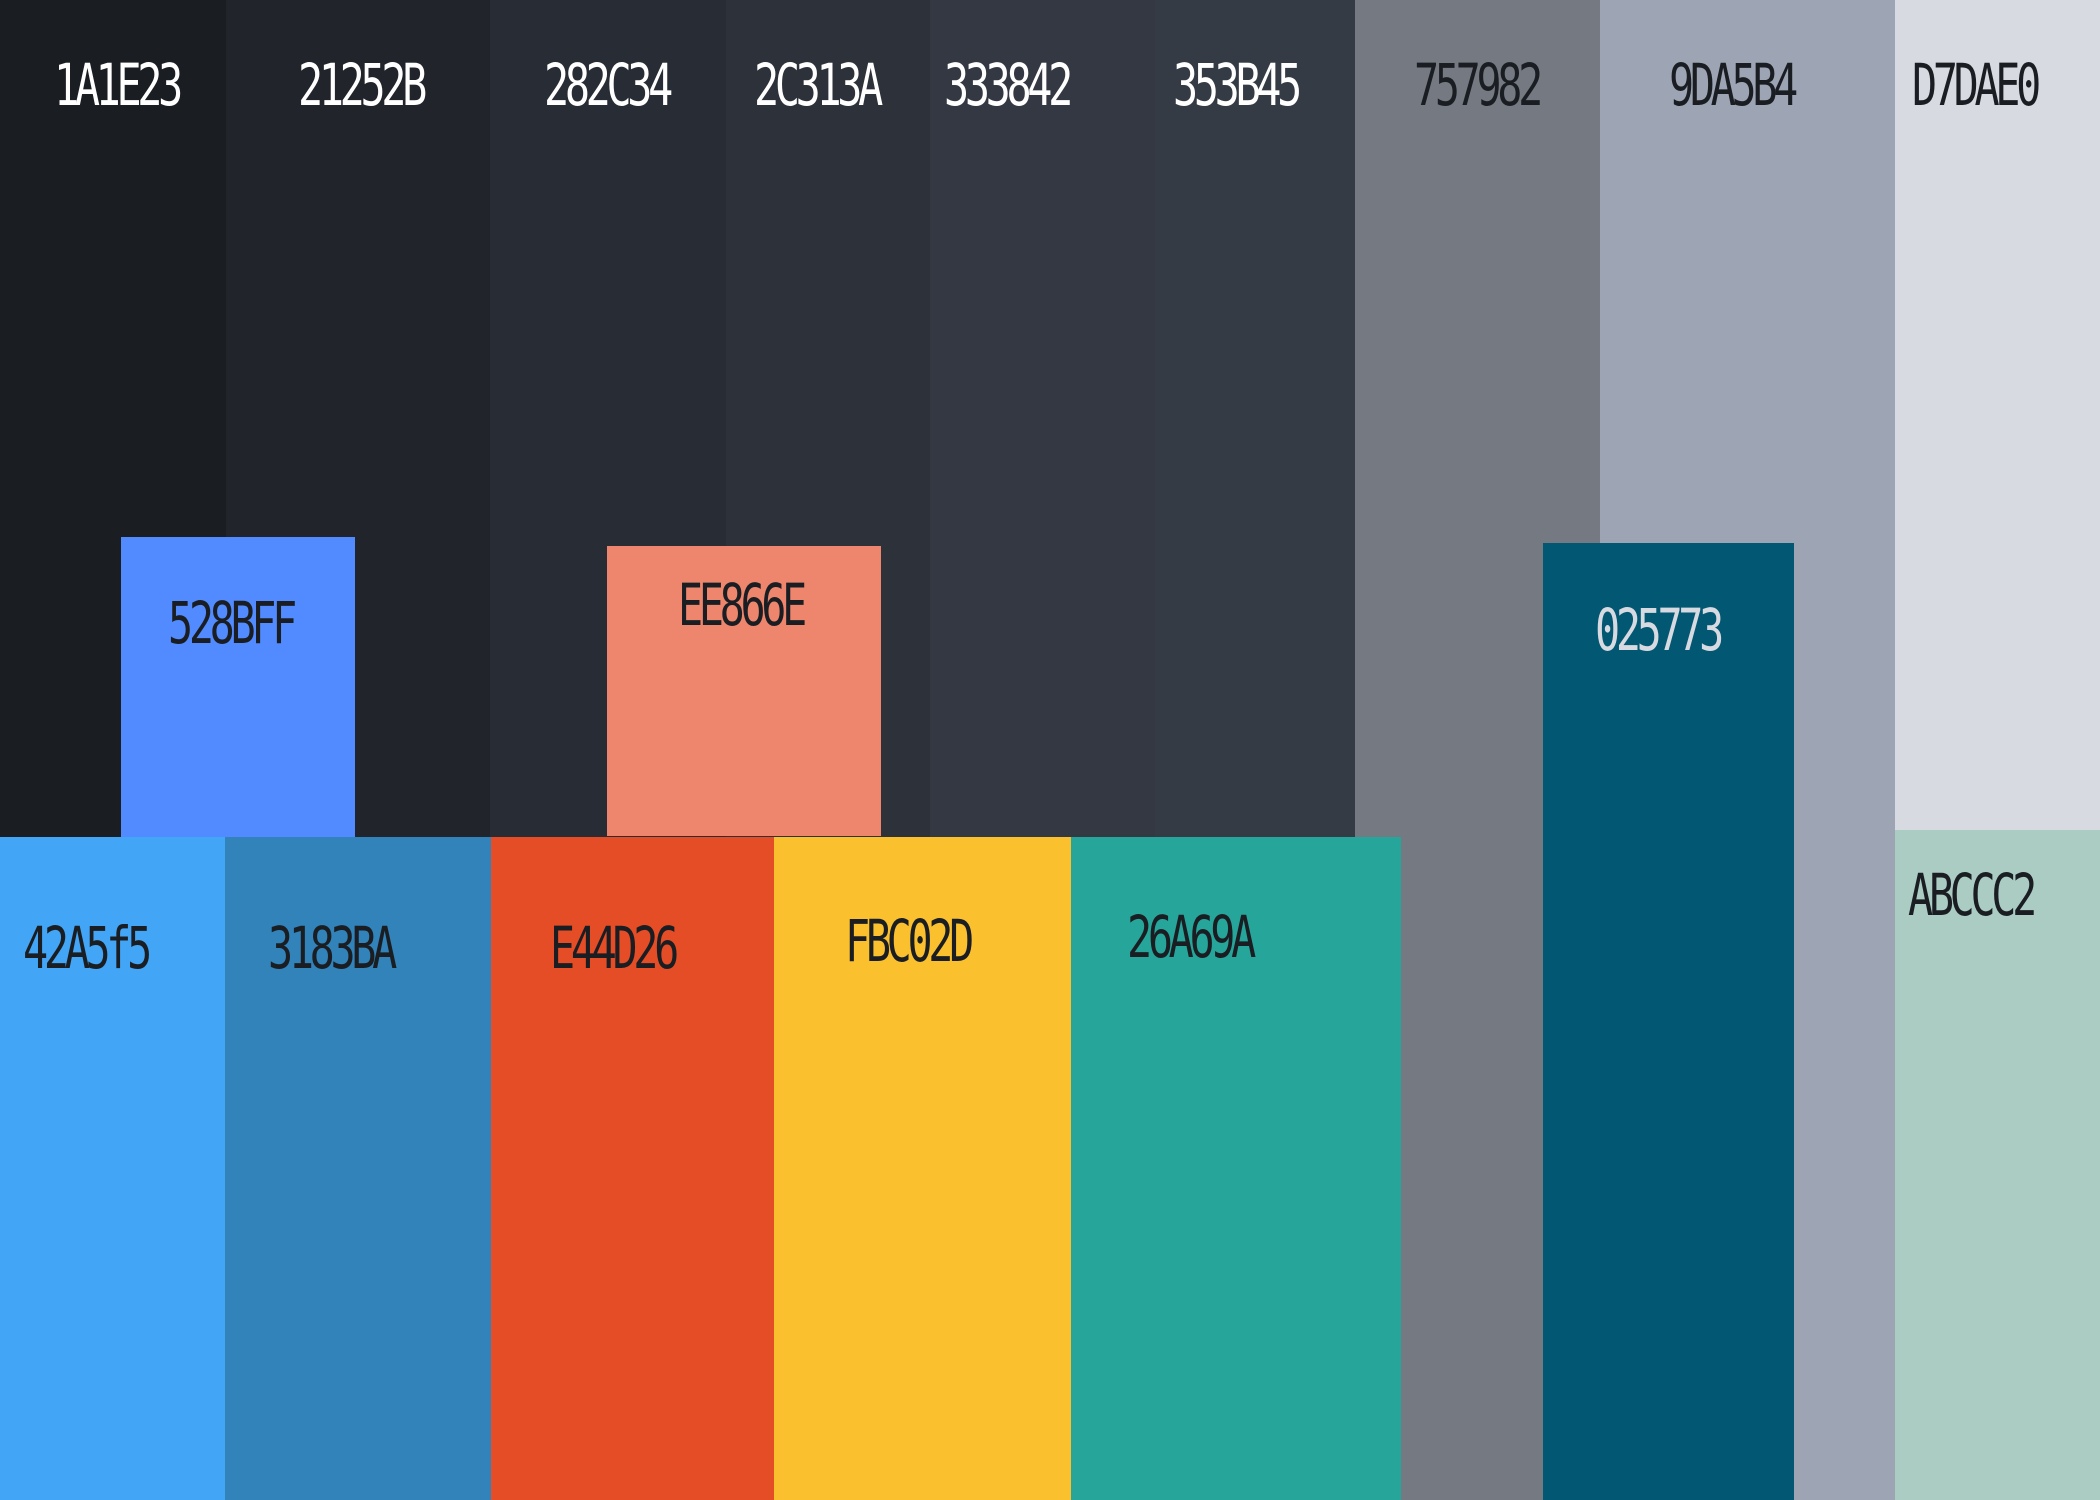  I want to click on swatch-e44d26, so click(632, 1168).